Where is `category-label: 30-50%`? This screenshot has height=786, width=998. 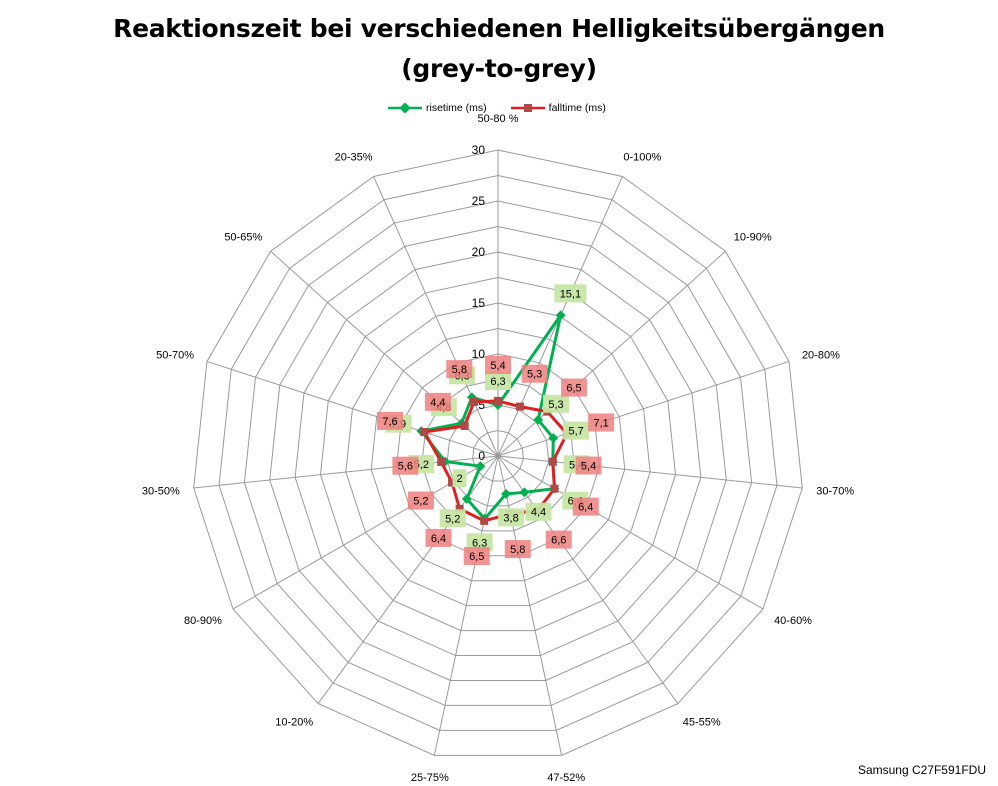 category-label: 30-50% is located at coordinates (161, 491).